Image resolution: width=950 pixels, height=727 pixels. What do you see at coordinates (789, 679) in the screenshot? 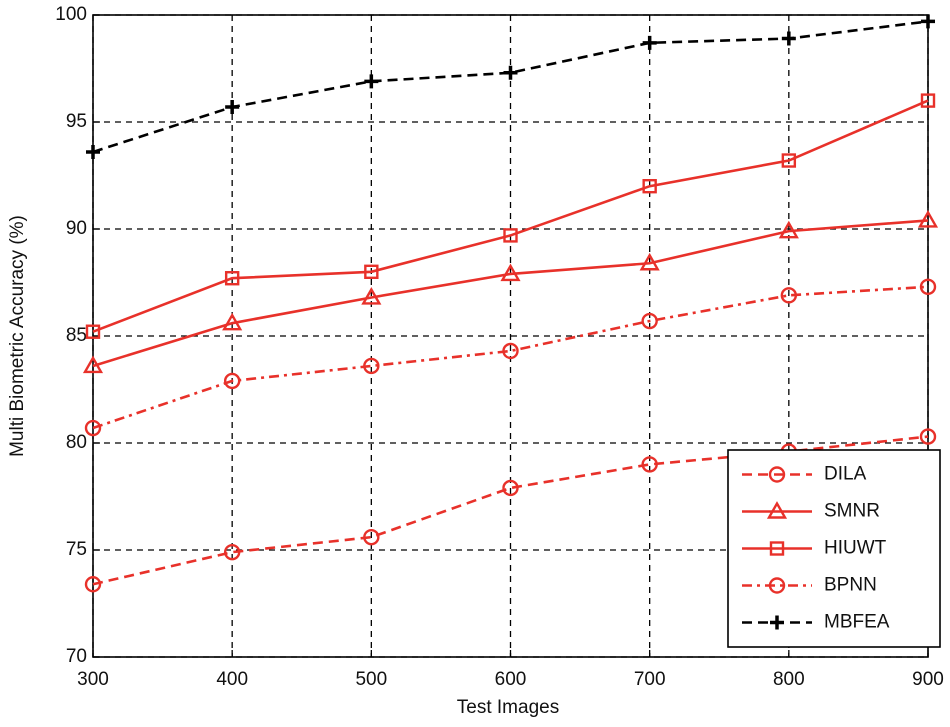
I see `x-tick-label: 800` at bounding box center [789, 679].